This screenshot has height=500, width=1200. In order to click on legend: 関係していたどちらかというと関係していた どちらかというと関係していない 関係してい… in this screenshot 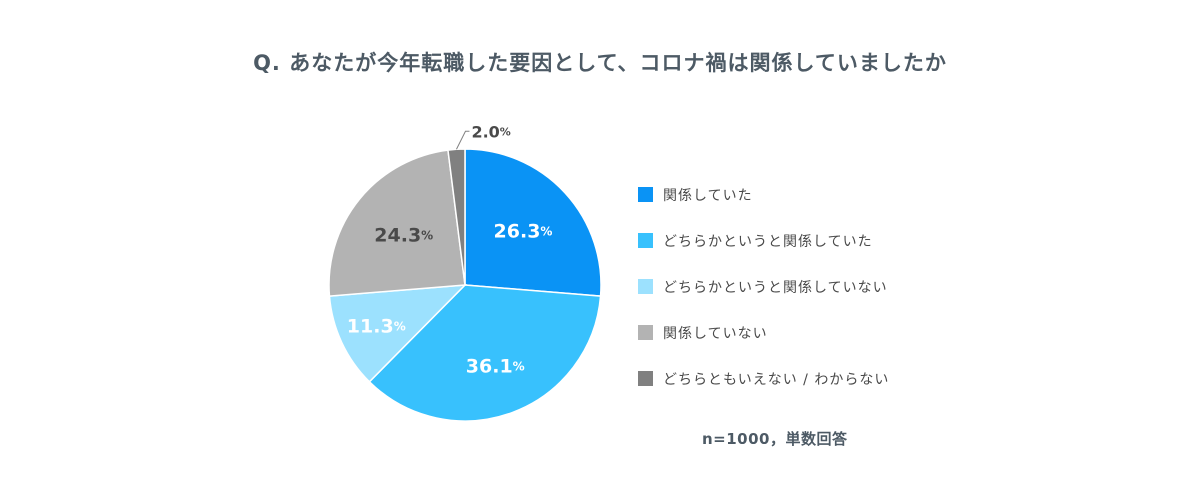, I will do `click(763, 298)`.